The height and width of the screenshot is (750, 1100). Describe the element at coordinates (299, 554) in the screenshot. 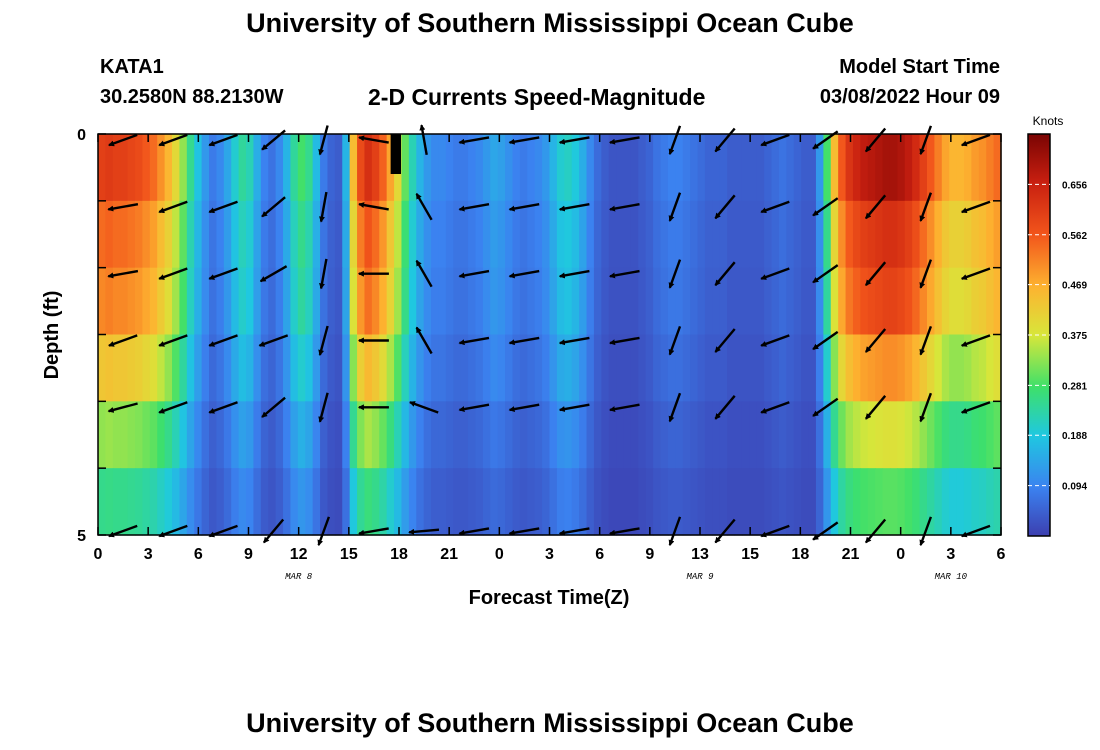

I see `x-tick-label: 12` at that location.